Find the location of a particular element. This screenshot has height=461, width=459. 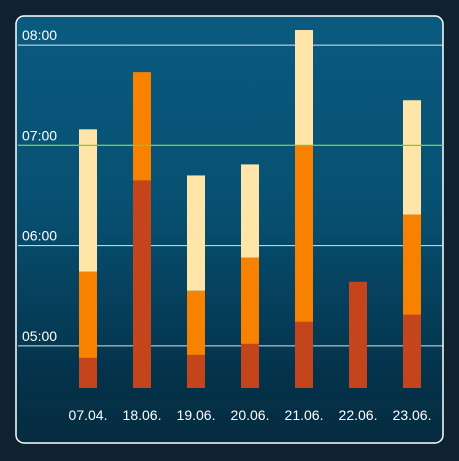

x-tick-label: 21.06. is located at coordinates (304, 415).